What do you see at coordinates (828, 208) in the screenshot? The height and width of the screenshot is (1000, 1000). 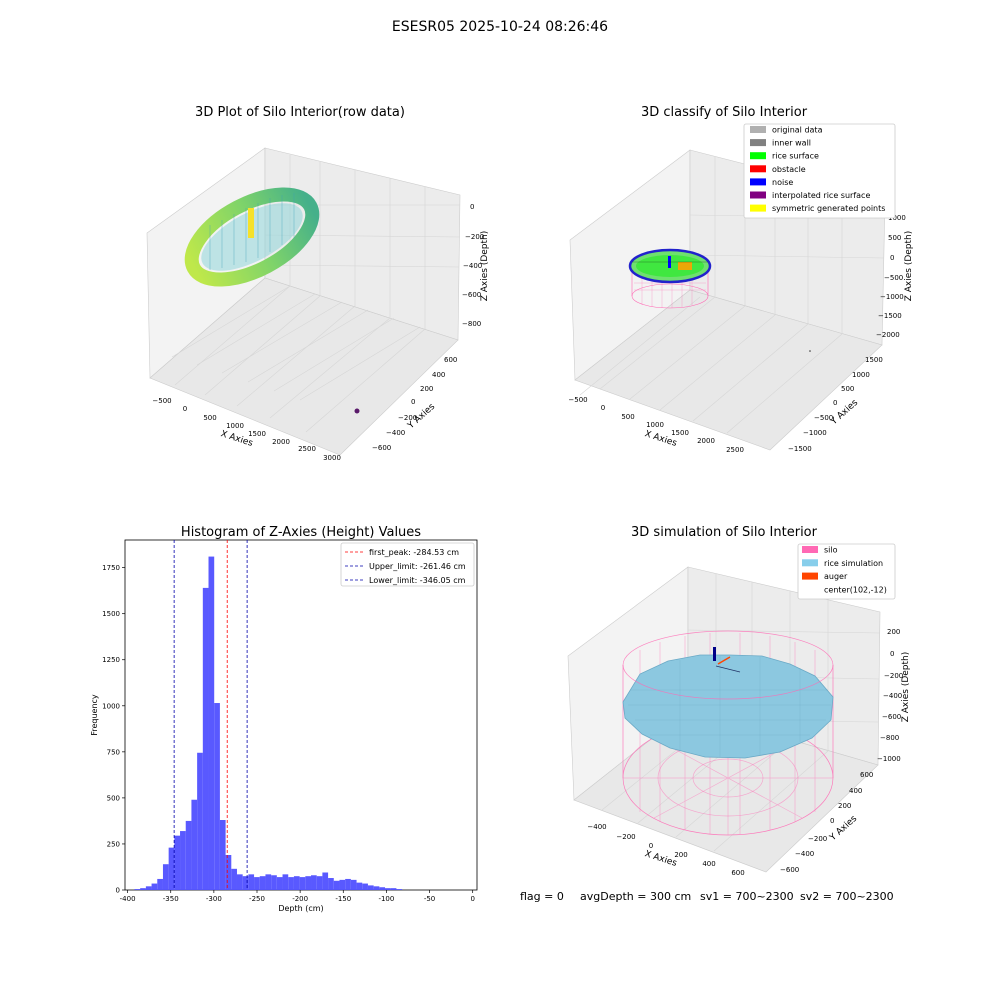 I see `legend-label: symmetric generated points` at bounding box center [828, 208].